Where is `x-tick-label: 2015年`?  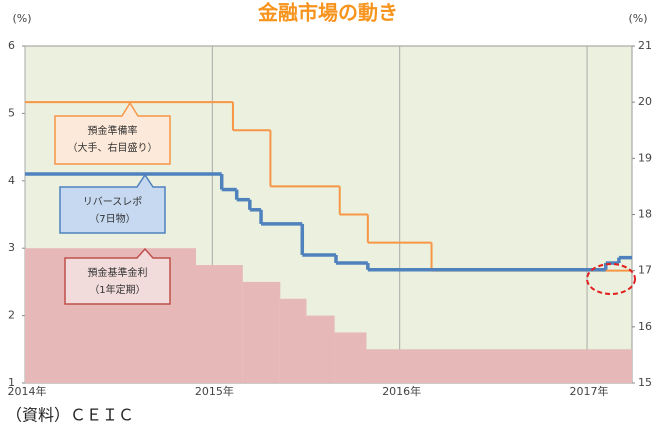
x-tick-label: 2015年 is located at coordinates (214, 391).